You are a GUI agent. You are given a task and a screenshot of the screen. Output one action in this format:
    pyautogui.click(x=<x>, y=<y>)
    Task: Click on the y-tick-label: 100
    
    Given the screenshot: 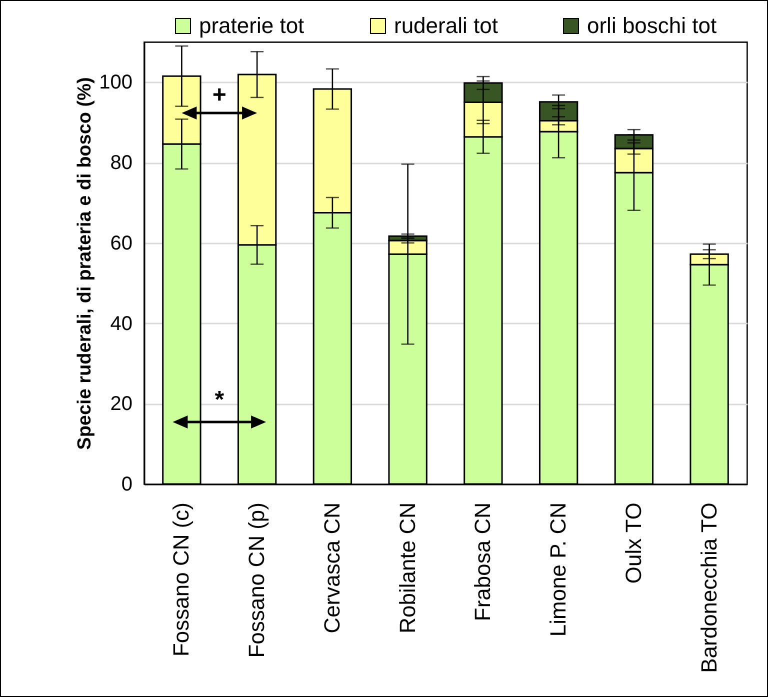 What is the action you would take?
    pyautogui.click(x=115, y=83)
    